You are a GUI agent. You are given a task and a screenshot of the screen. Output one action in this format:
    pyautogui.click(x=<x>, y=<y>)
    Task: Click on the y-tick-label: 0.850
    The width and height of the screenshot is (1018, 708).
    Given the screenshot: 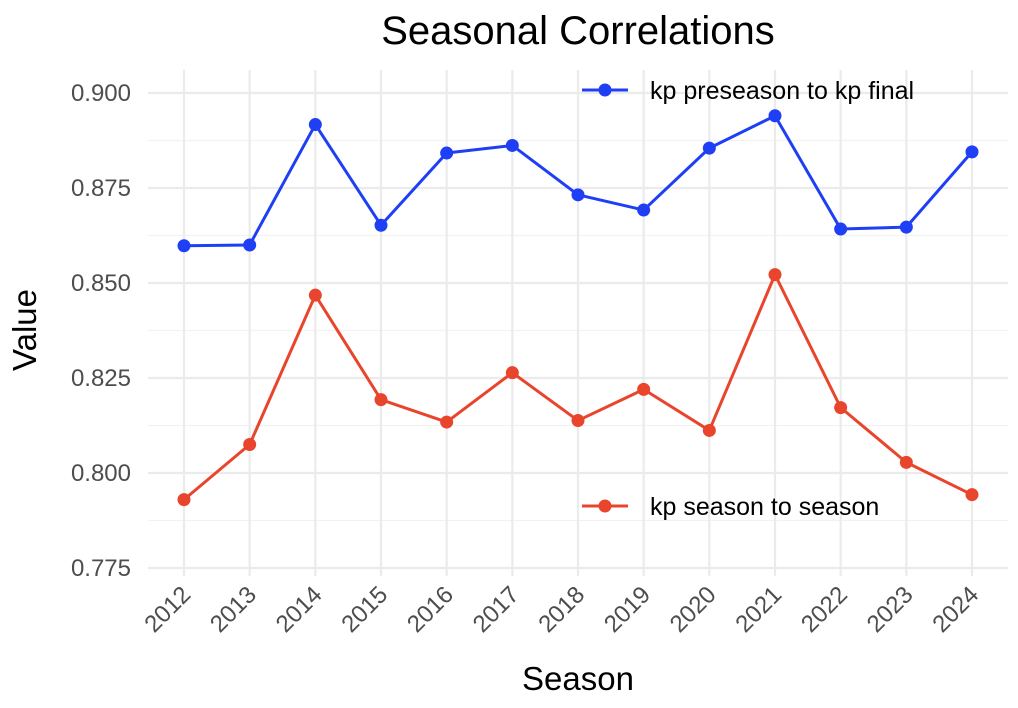 What is the action you would take?
    pyautogui.click(x=101, y=283)
    